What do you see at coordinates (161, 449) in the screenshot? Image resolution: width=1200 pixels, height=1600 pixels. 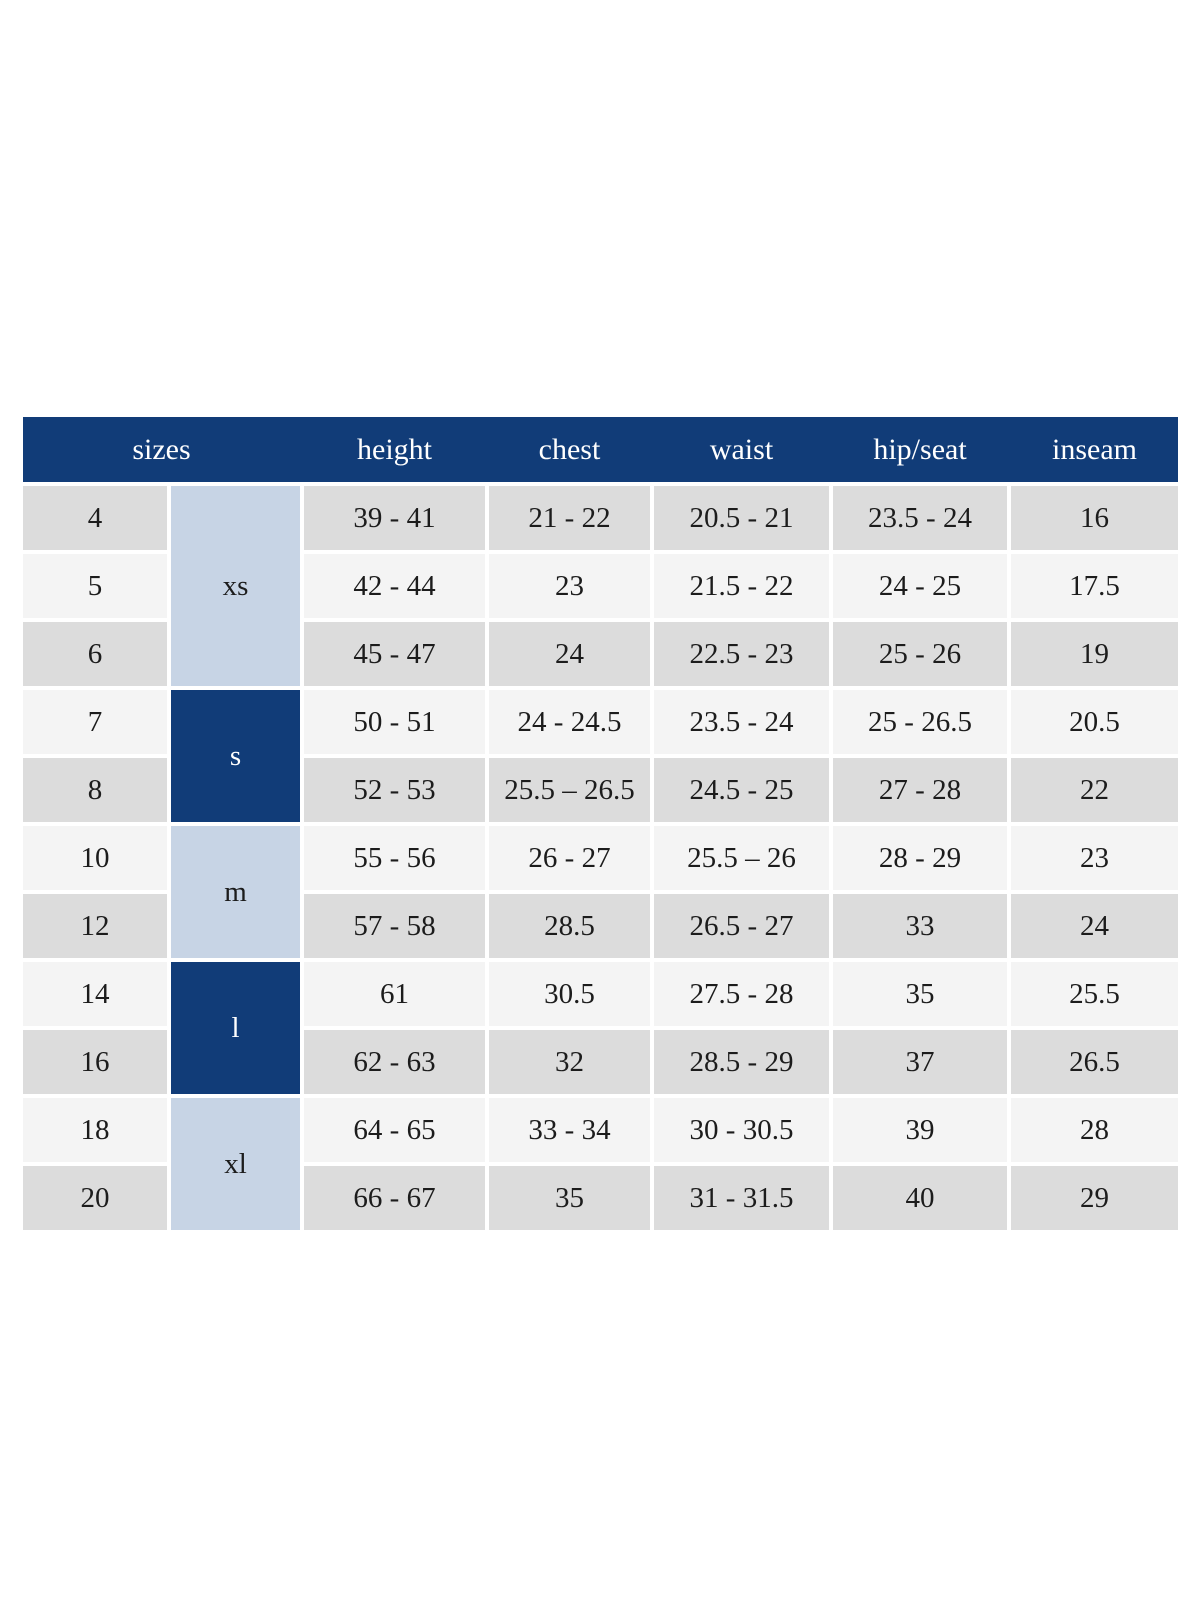 I see `header-sizes: sizes` at bounding box center [161, 449].